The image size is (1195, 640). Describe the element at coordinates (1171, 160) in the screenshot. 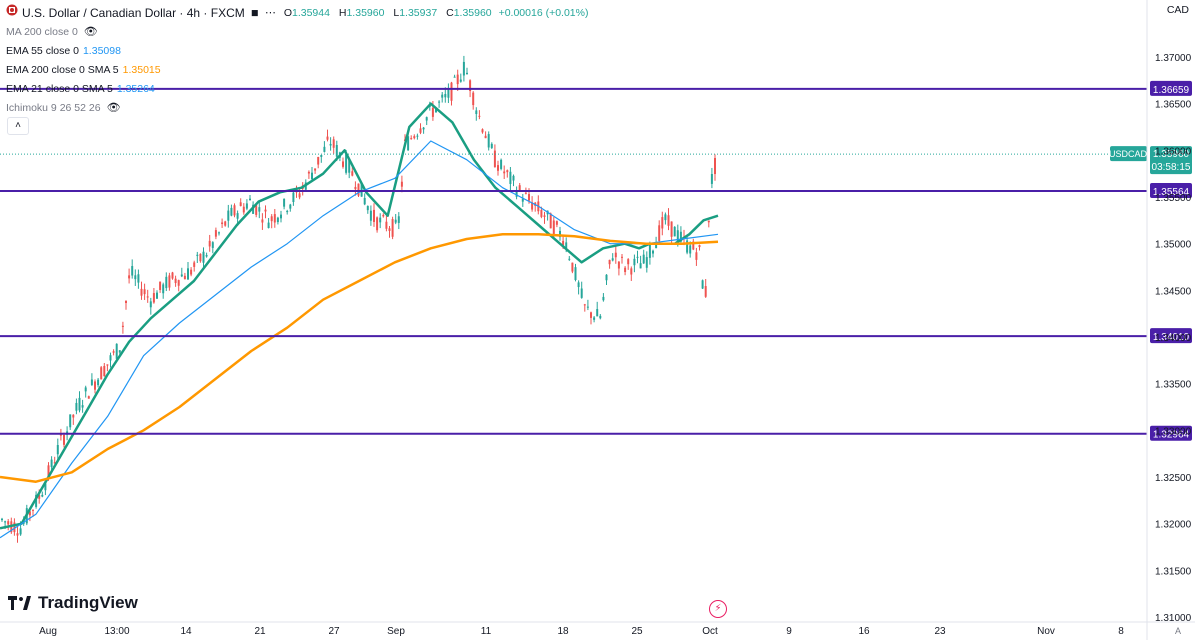

I see `current-price-tag` at that location.